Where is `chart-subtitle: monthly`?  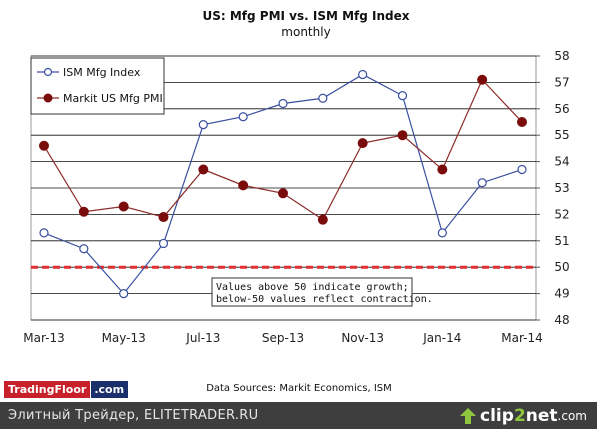 chart-subtitle: monthly is located at coordinates (305, 32).